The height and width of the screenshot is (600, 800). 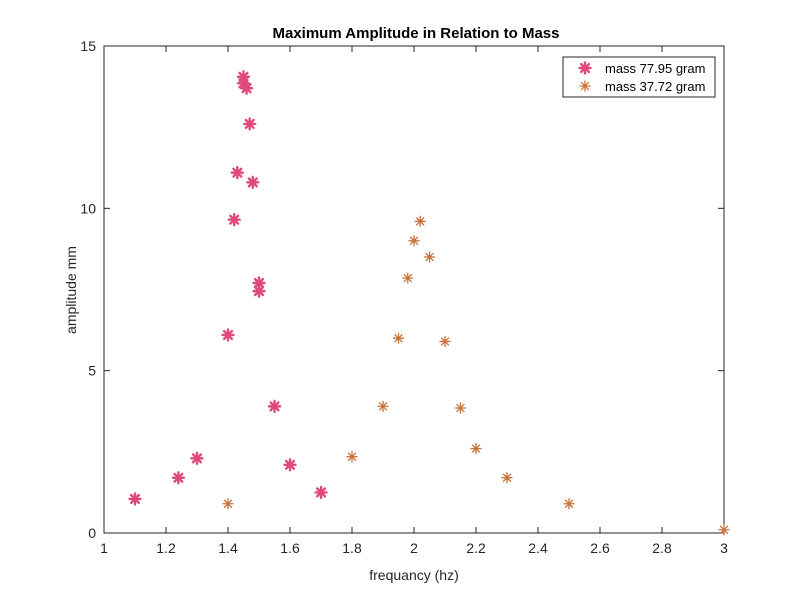 I want to click on y-axis-title: amplitude mm, so click(x=71, y=290).